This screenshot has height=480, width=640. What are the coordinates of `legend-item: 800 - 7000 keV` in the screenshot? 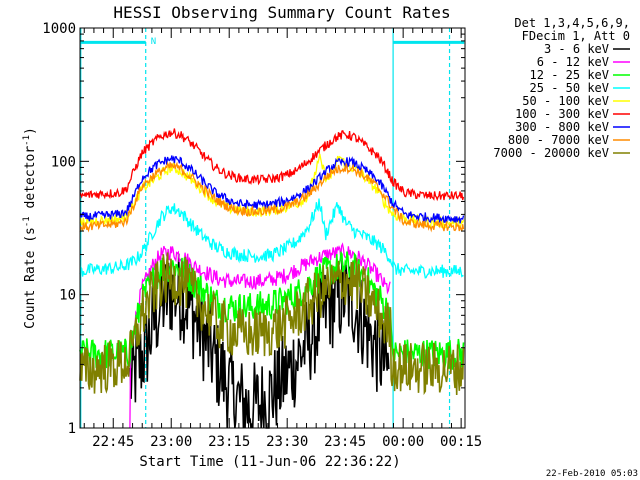 It's located at (569, 140).